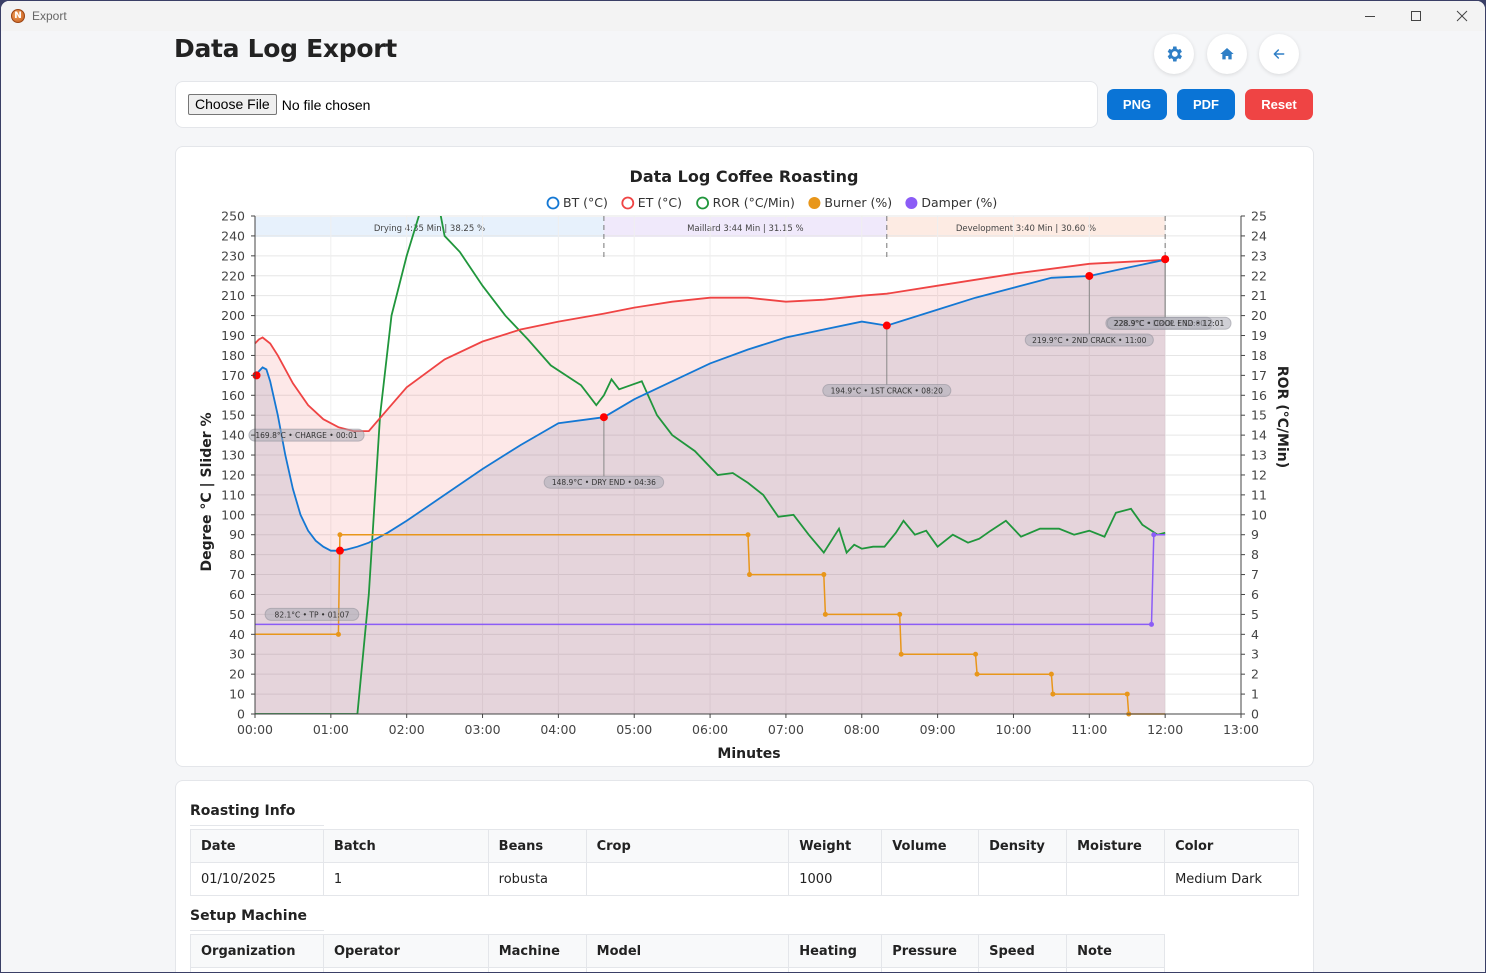  What do you see at coordinates (1255, 594) in the screenshot?
I see `y2-tick-label: 6` at bounding box center [1255, 594].